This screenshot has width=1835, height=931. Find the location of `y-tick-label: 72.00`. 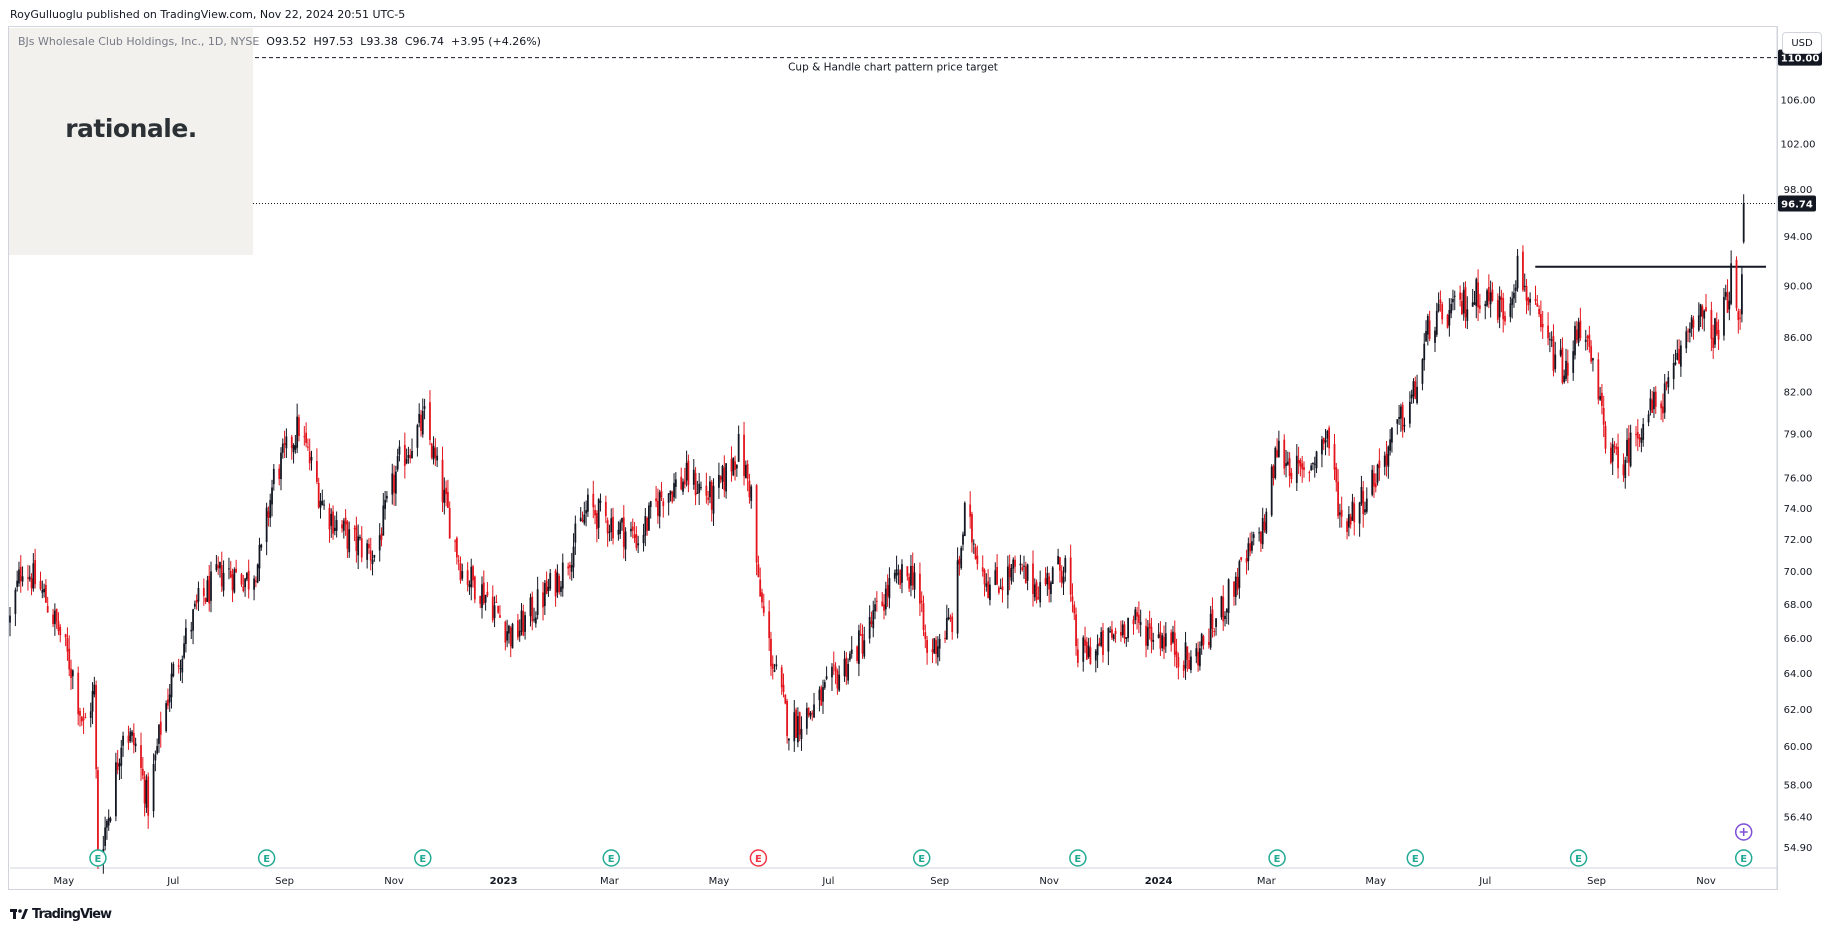

y-tick-label: 72.00 is located at coordinates (1798, 540).